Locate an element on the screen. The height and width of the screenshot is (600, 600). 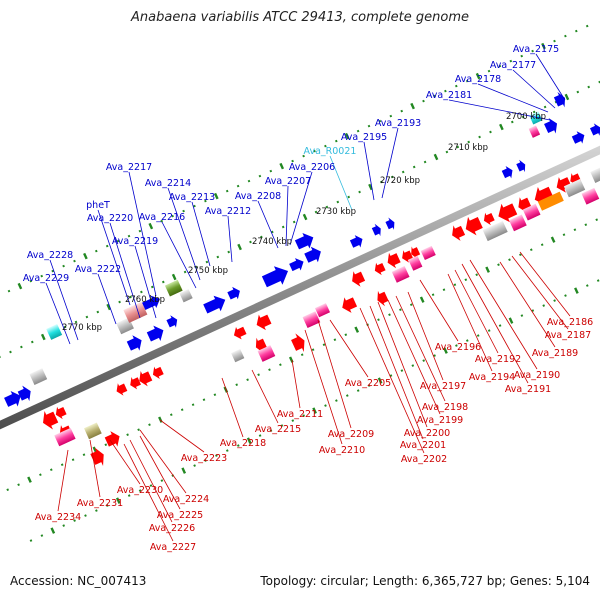
reverse-gene-label: Ava_2223 is located at coordinates (204, 458).